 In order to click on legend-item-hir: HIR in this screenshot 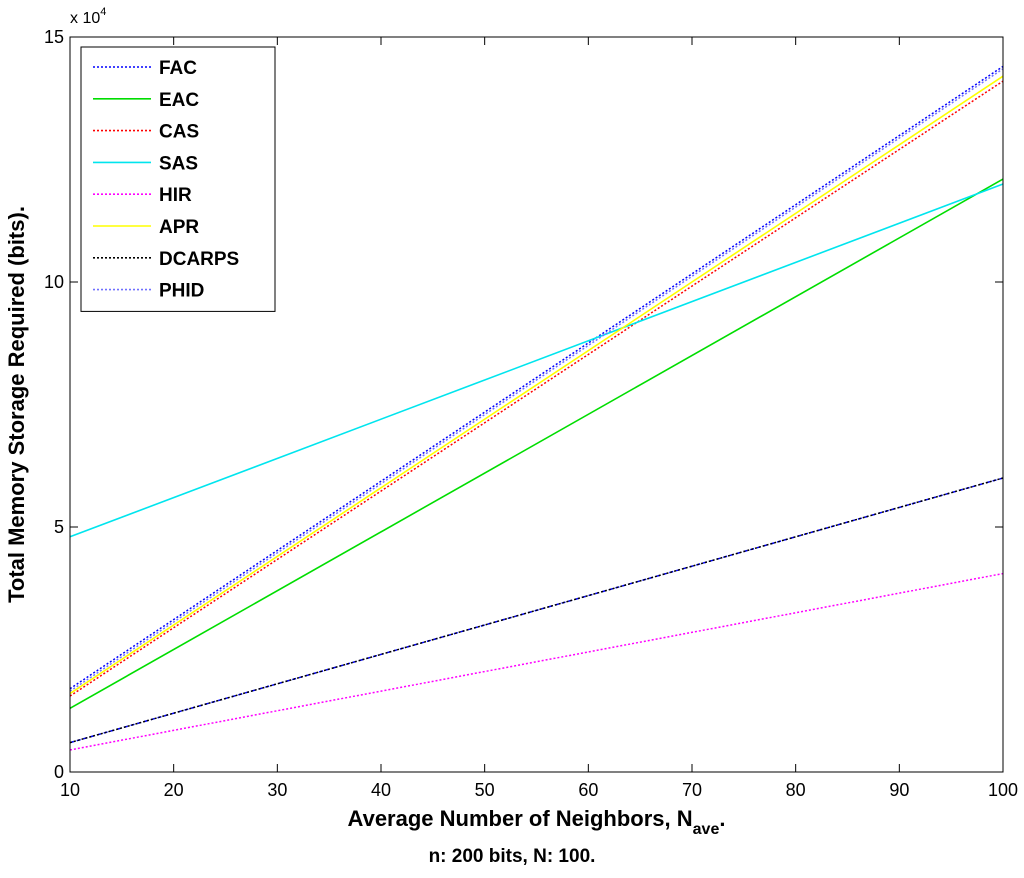, I will do `click(142, 195)`.